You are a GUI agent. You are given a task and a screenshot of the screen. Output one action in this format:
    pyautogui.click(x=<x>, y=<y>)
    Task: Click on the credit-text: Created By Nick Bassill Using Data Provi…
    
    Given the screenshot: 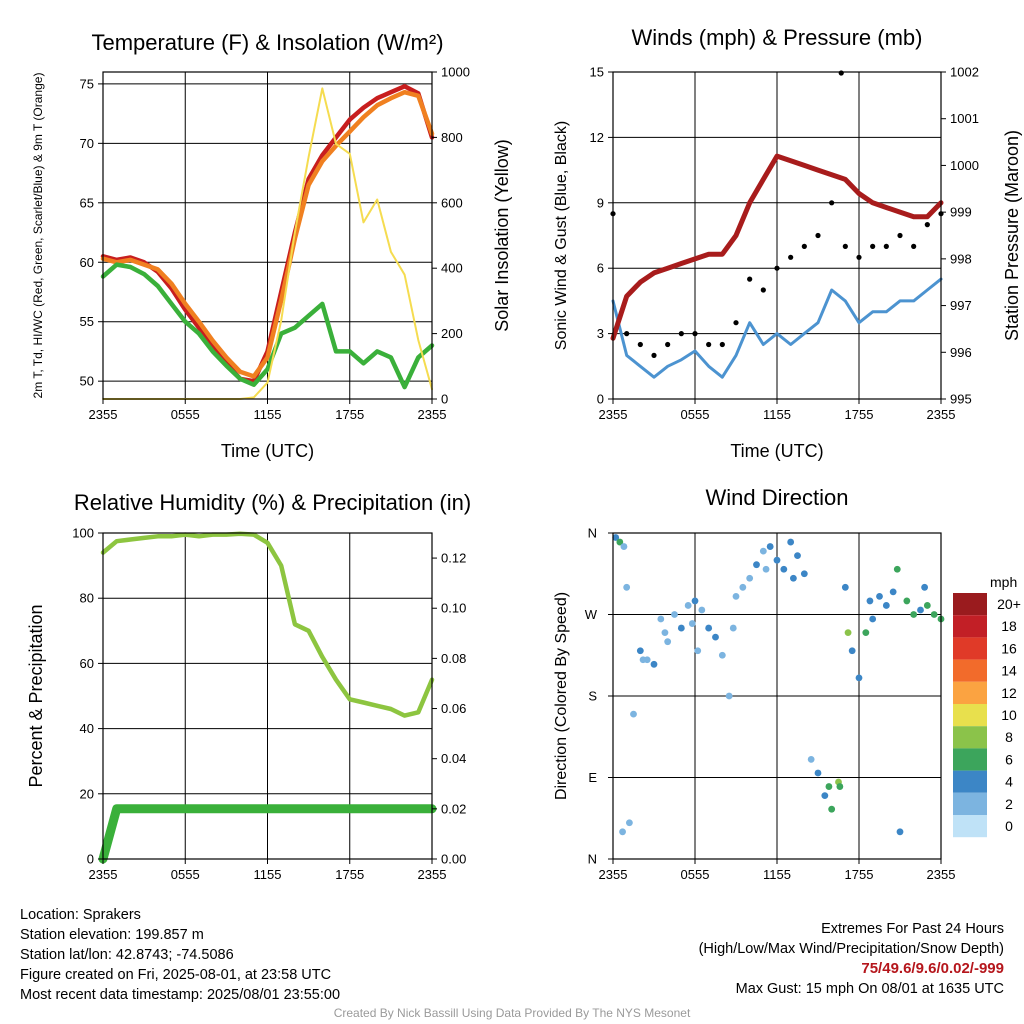 What is the action you would take?
    pyautogui.click(x=512, y=1013)
    